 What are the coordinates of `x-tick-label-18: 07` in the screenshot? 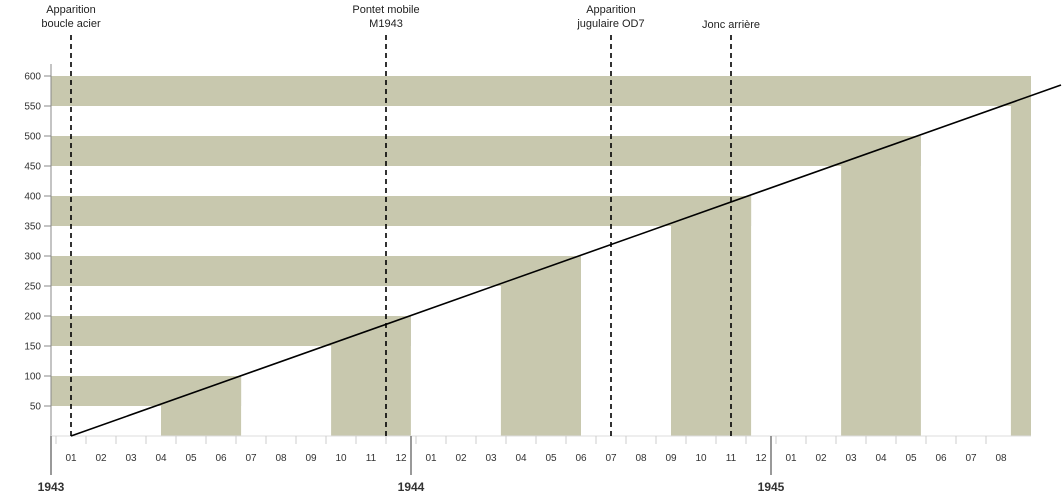 It's located at (611, 458).